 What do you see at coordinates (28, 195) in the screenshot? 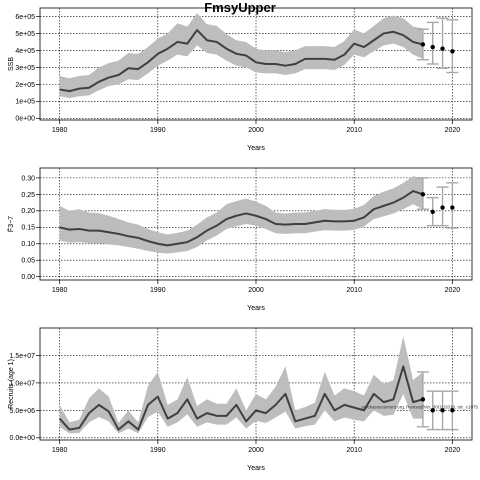
I see `y-tick-label: 0.25` at bounding box center [28, 195].